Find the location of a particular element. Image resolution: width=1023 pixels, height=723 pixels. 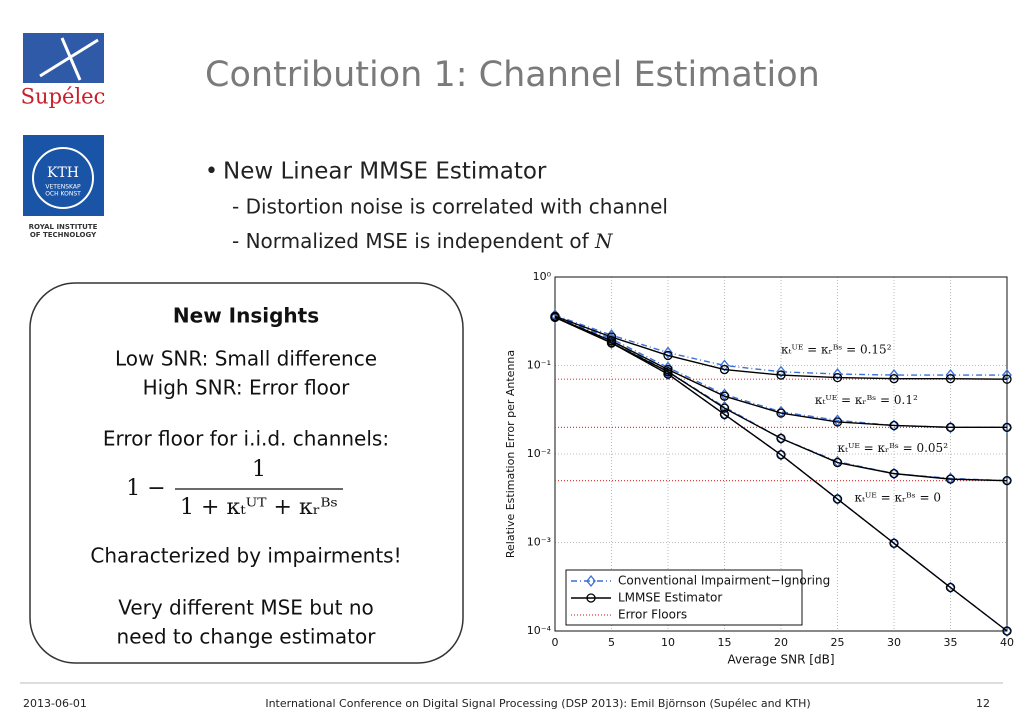

box-line: Error floor for i.i.d. channels: is located at coordinates (246, 439).